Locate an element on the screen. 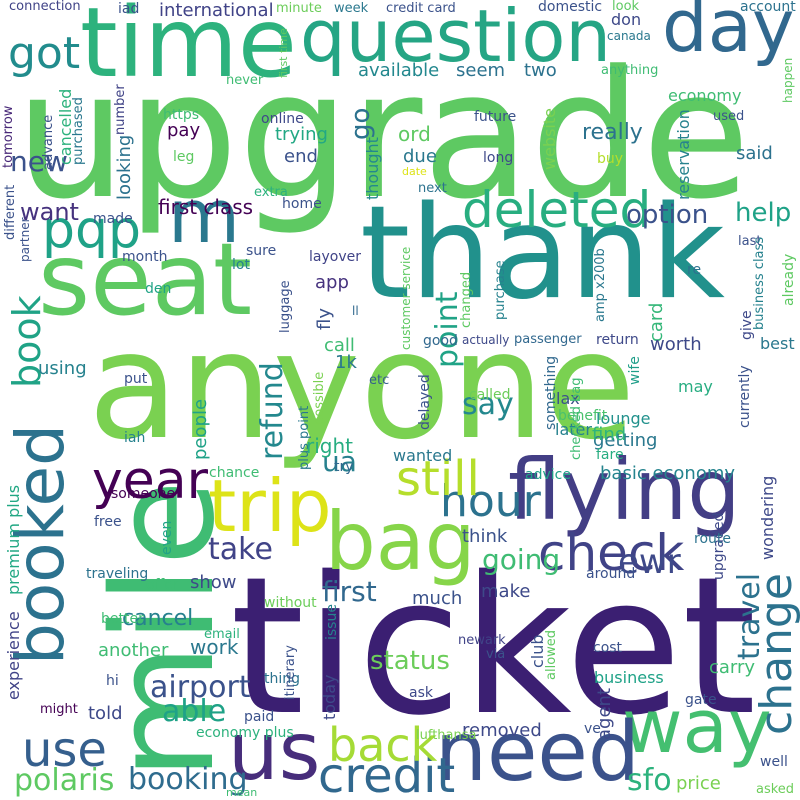 The height and width of the screenshot is (800, 800). word-online: online is located at coordinates (282, 119).